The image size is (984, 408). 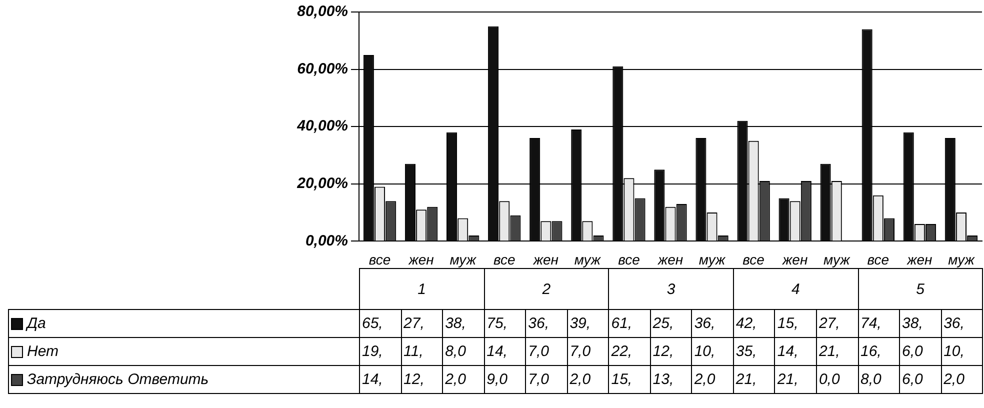 I want to click on text: 1, so click(x=422, y=289).